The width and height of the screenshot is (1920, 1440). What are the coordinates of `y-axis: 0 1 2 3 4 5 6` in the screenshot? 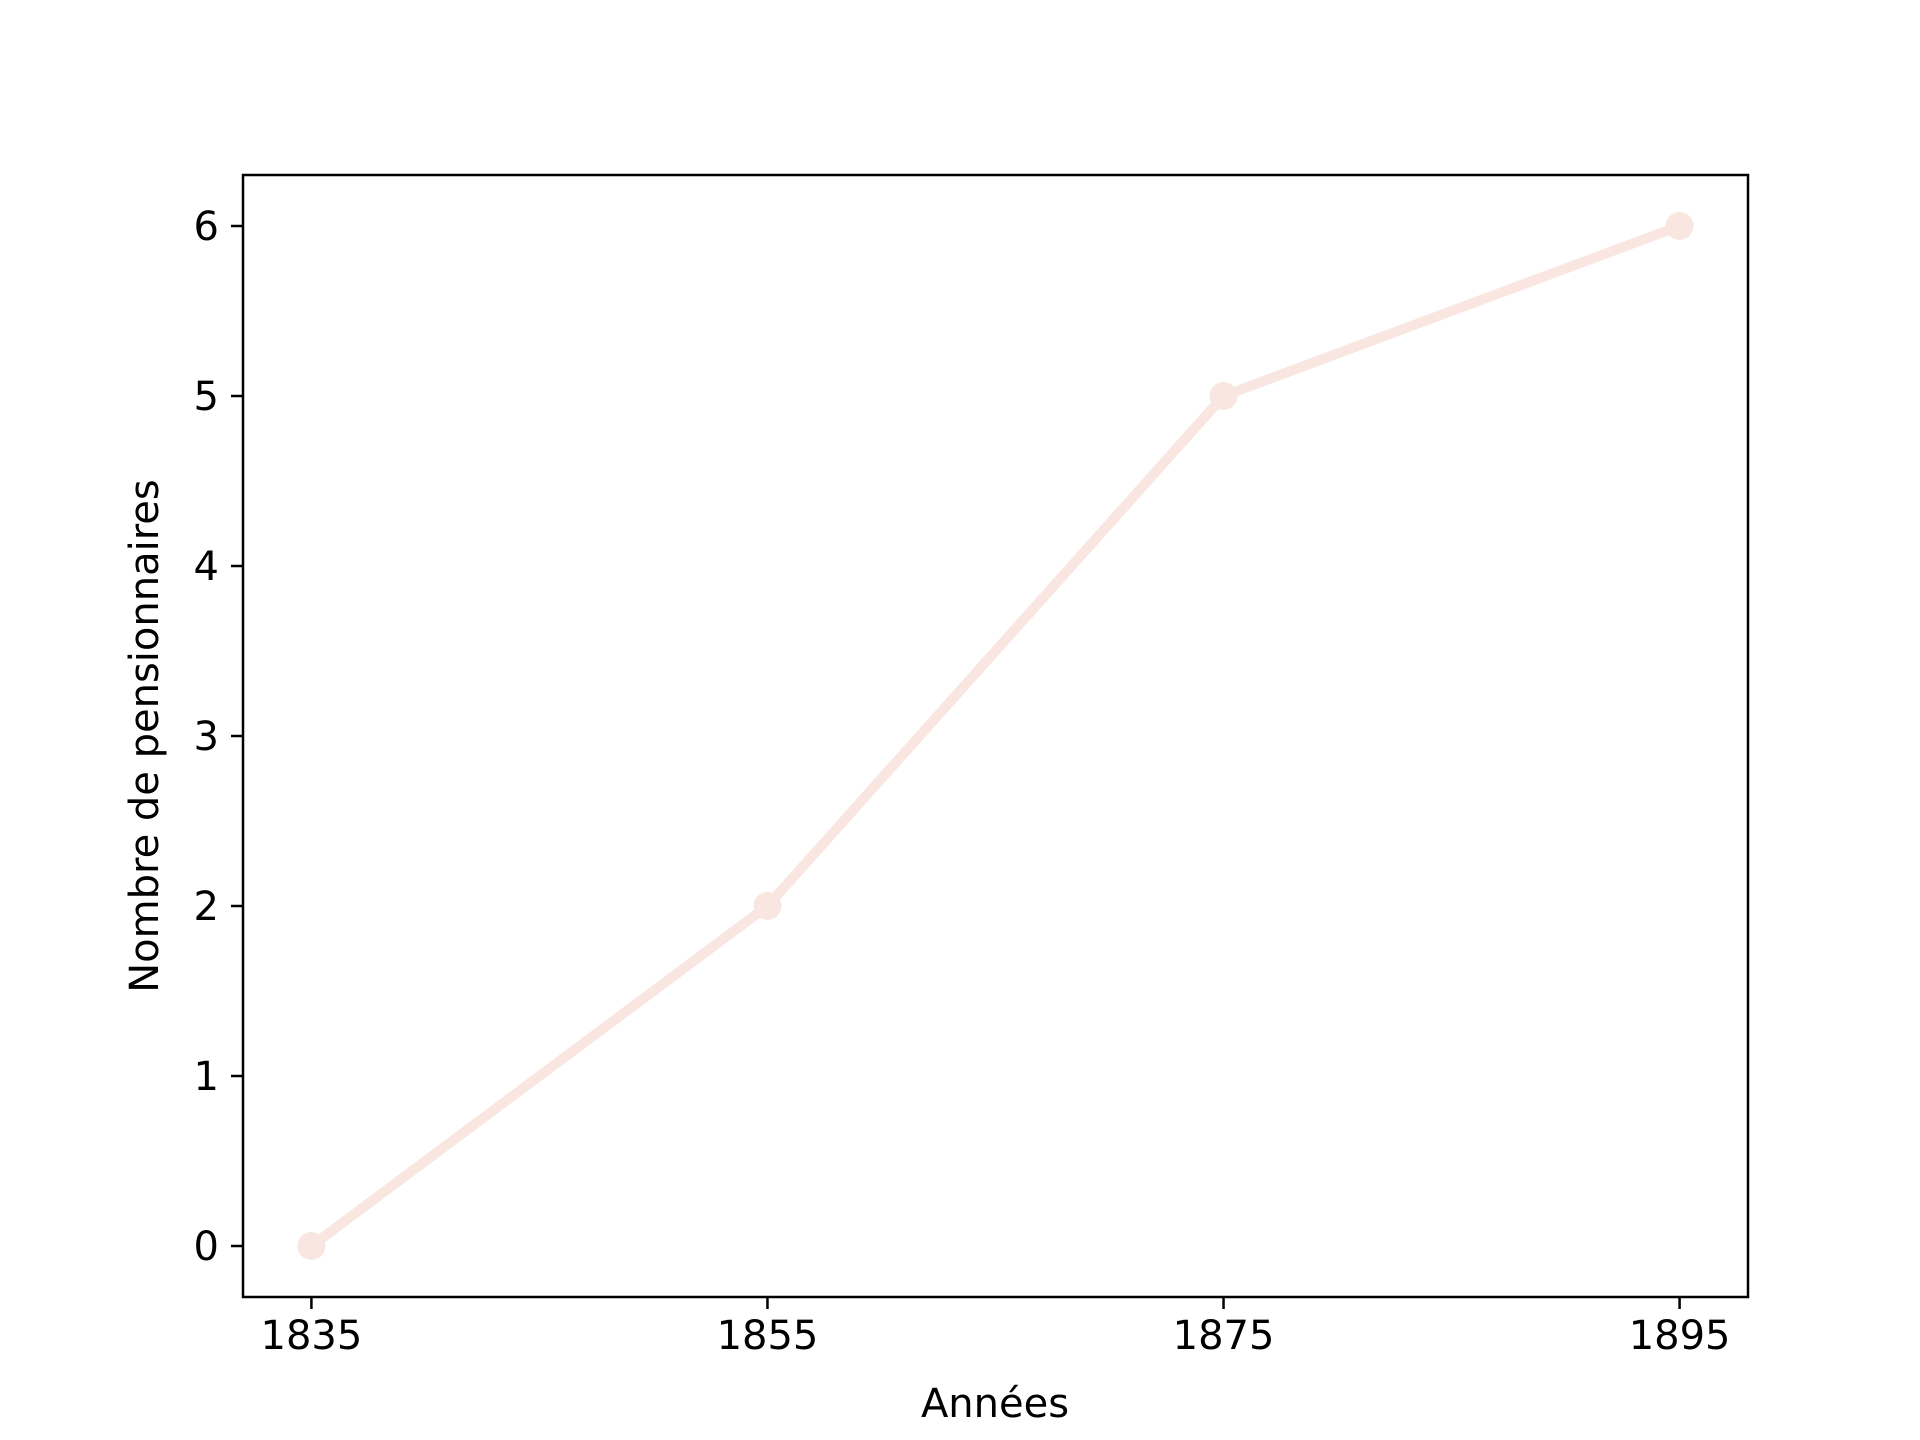 It's located at (218, 737).